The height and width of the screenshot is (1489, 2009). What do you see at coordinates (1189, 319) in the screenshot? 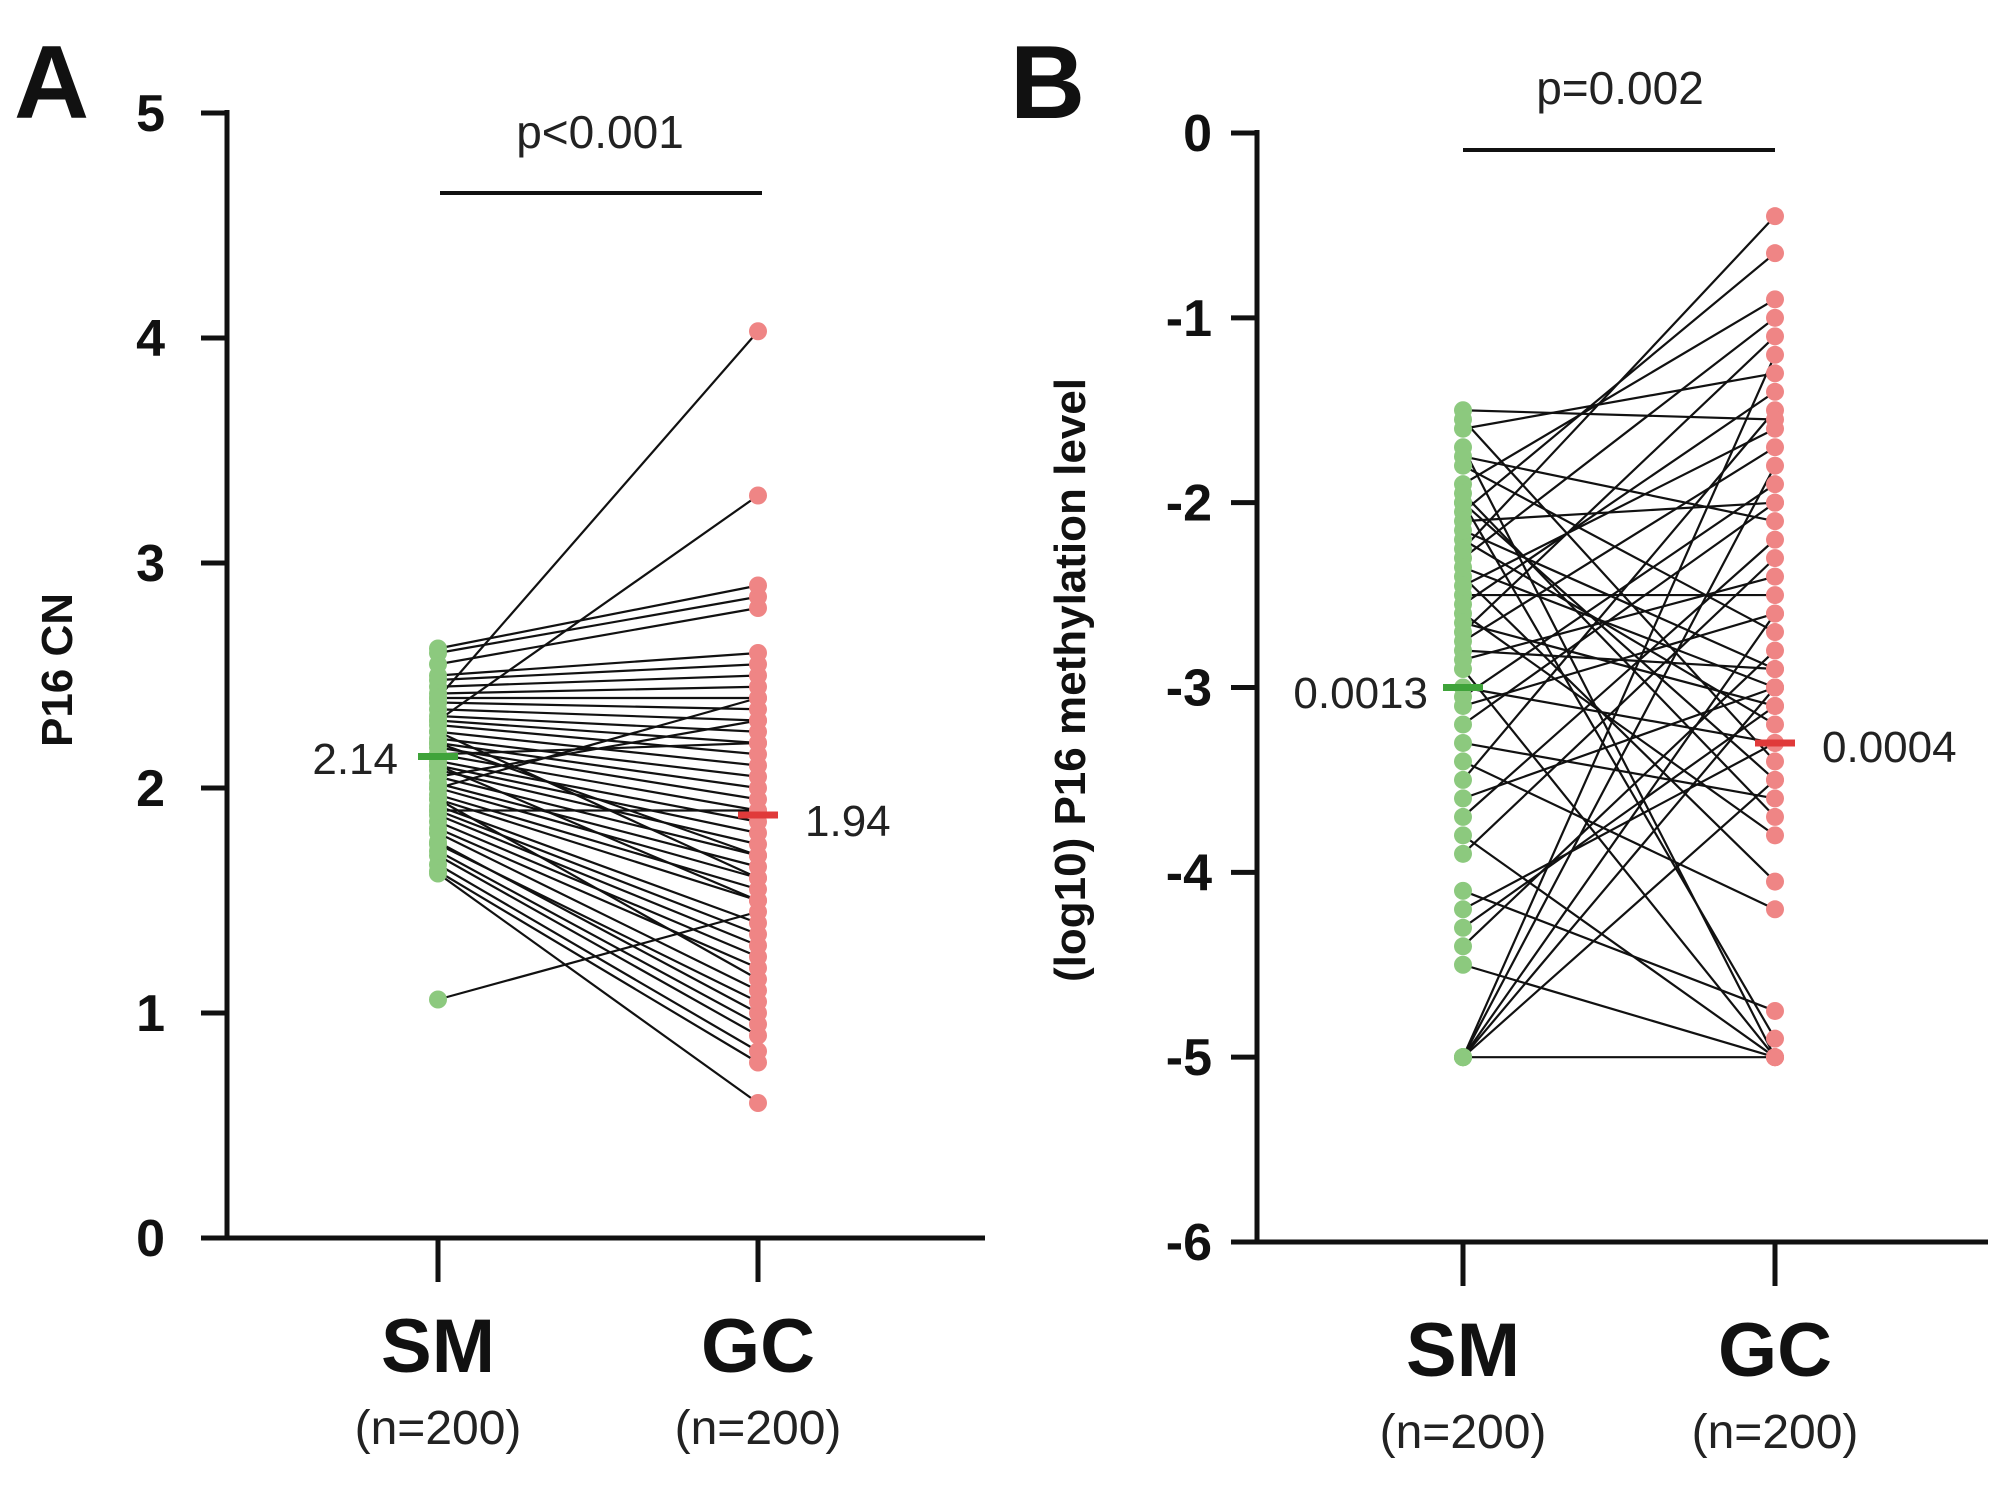
I see `panel-b-y-tick-label: -1` at bounding box center [1189, 319].